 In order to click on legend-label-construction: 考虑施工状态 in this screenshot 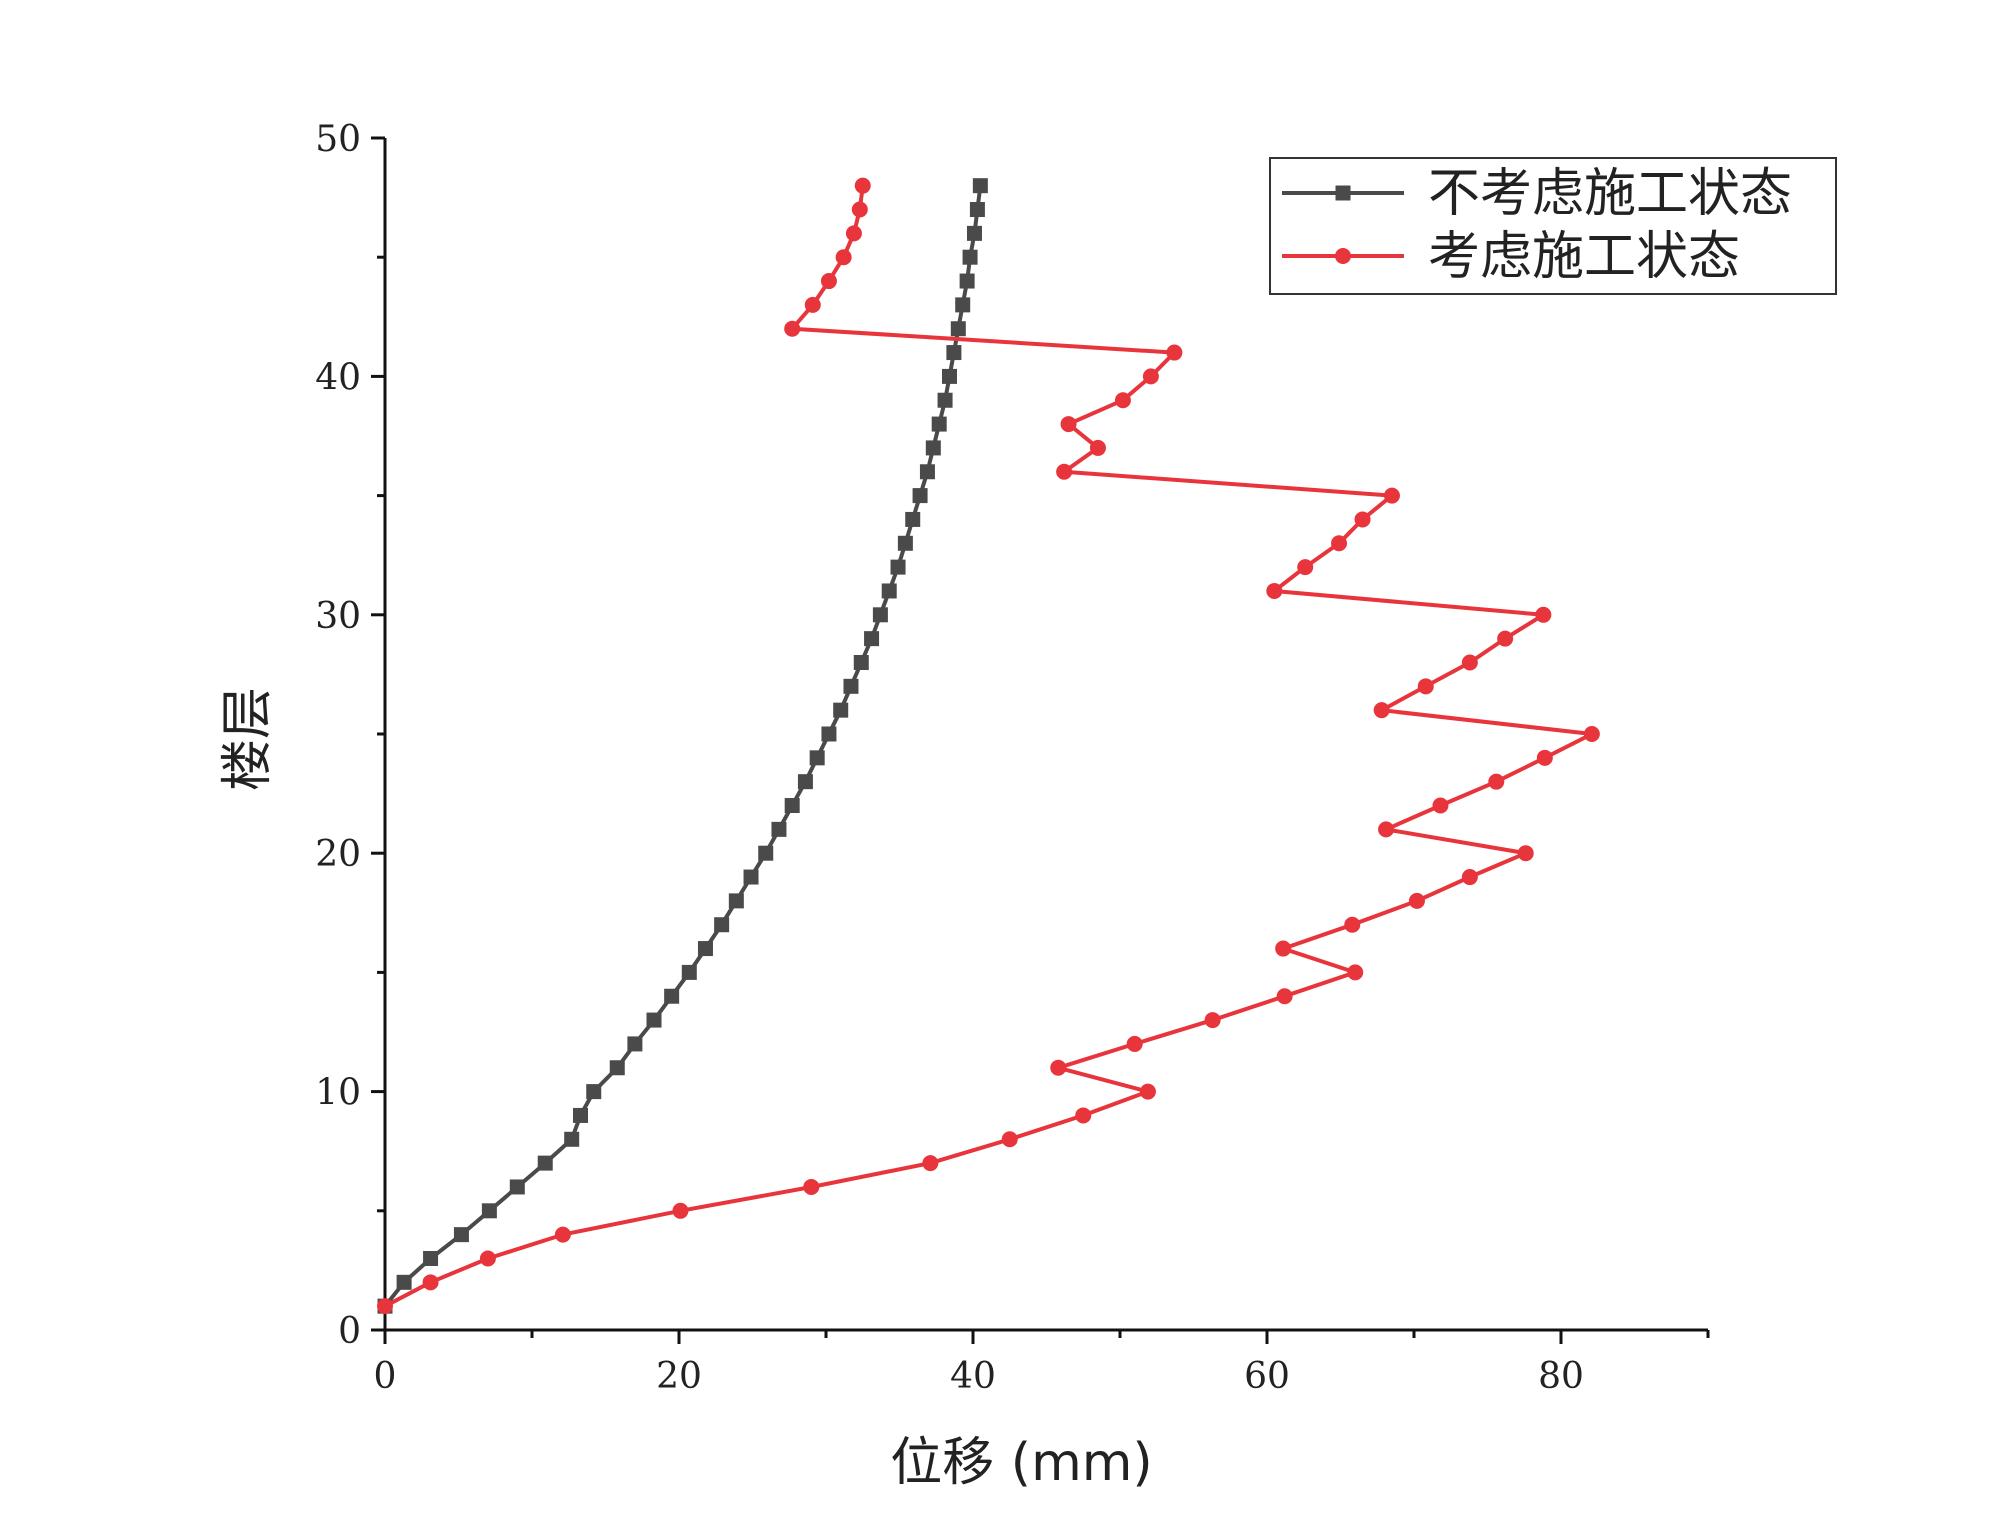, I will do `click(1584, 257)`.